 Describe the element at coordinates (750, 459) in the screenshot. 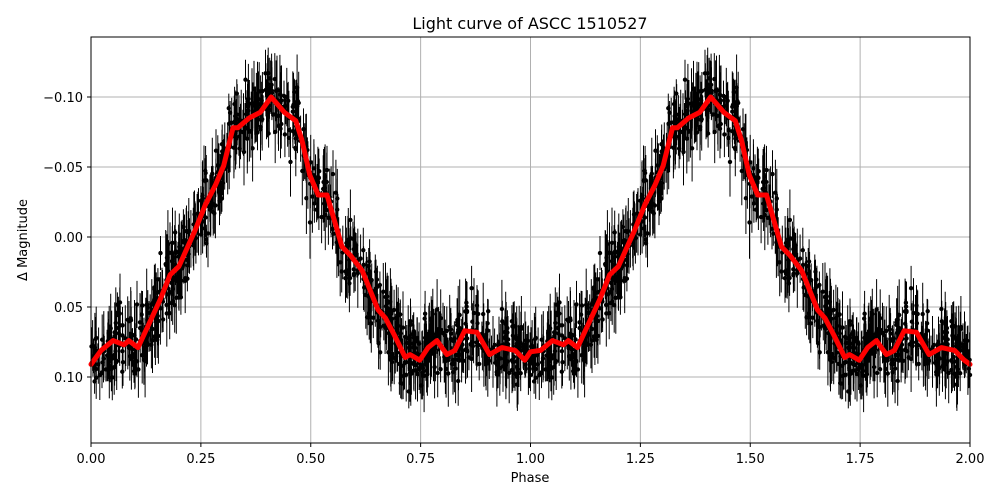

I see `x-tick-label: 1.50` at that location.